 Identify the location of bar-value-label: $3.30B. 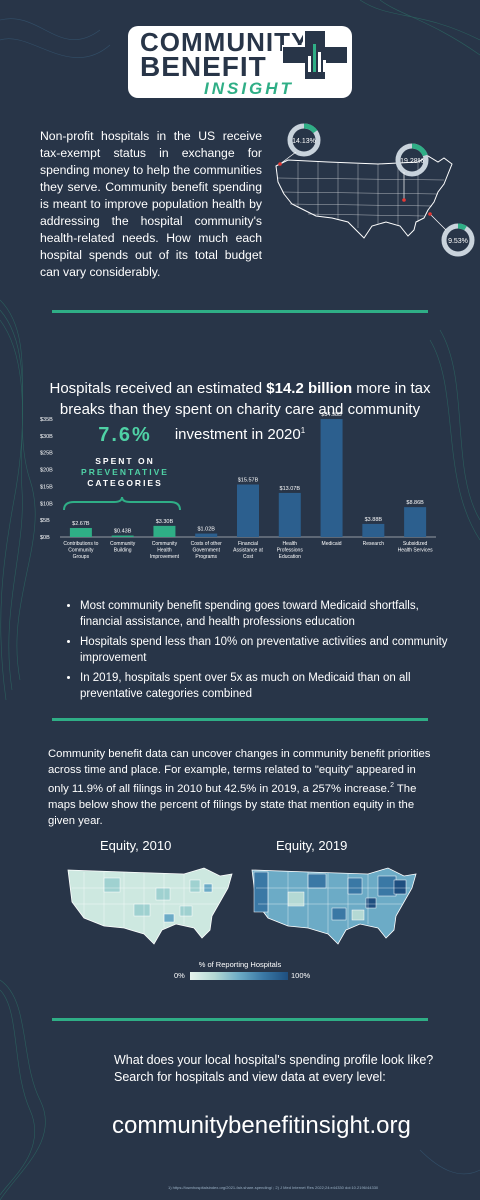
(165, 522).